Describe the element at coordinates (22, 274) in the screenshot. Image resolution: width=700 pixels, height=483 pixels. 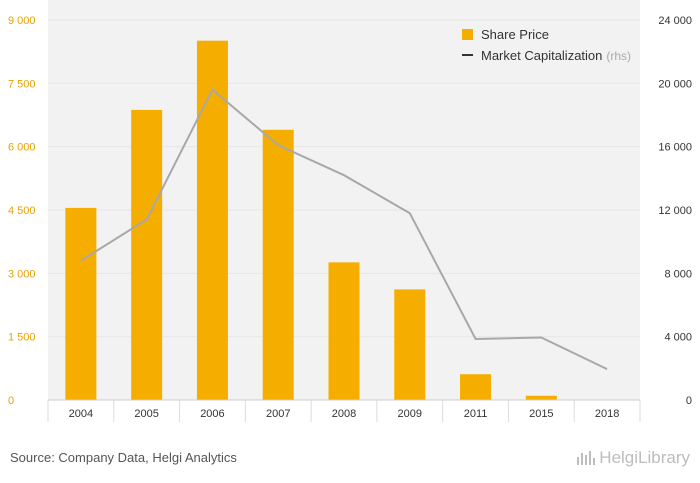
I see `left-tick-label: 3 000` at that location.